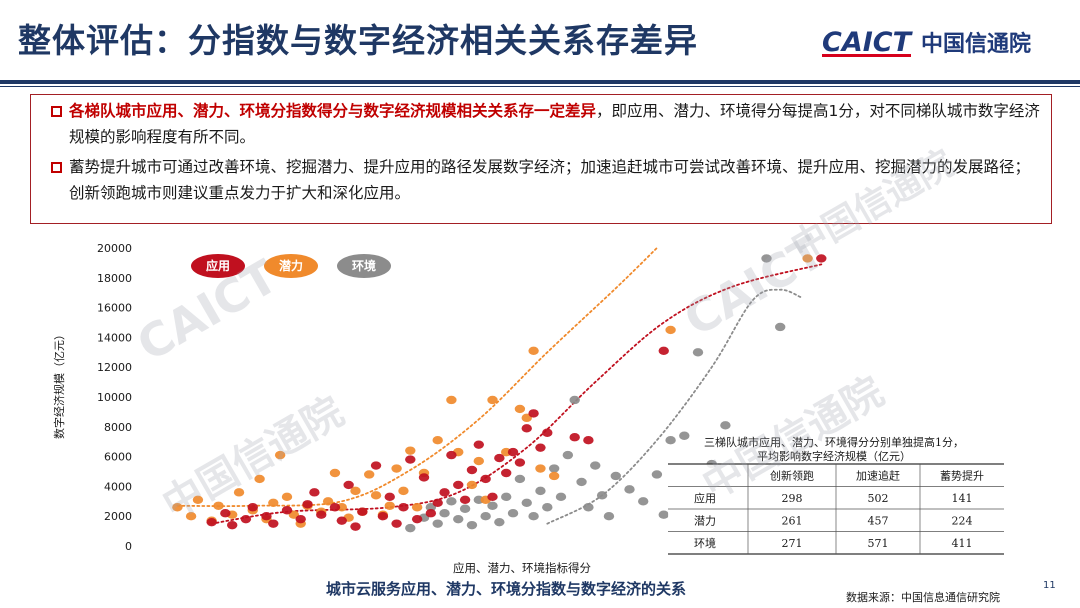 This screenshot has width=1080, height=608. I want to click on page-title: 整体评估：分指数与数字经济相关关系存差异, so click(358, 40).